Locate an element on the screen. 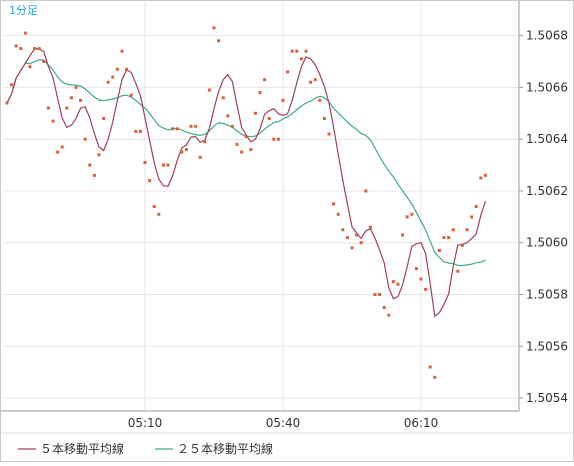 The image size is (574, 466). y-tick-label: 1.5054 is located at coordinates (547, 398).